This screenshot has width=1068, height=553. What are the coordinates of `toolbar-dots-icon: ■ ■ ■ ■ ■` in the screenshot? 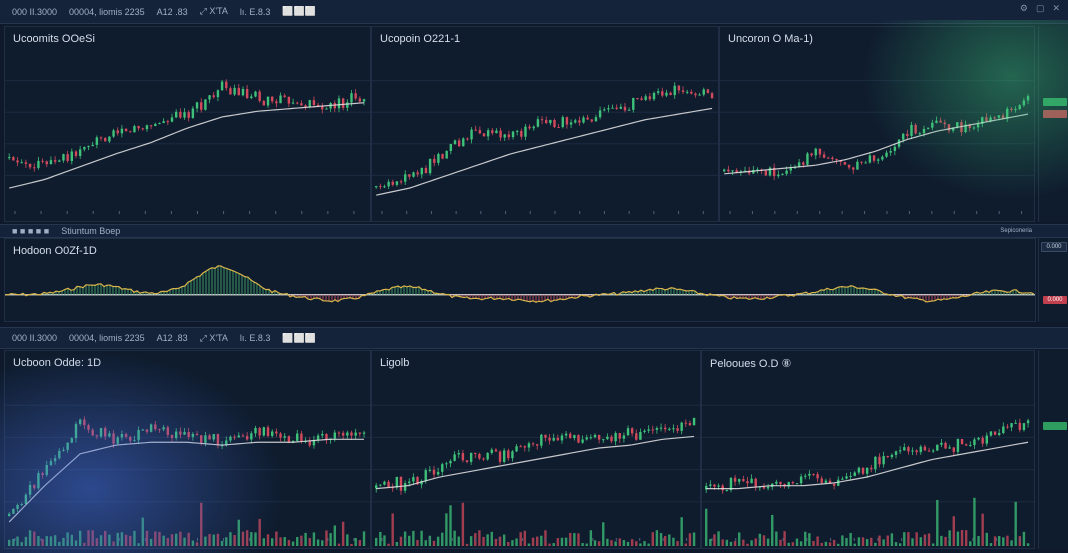 It's located at (31, 231).